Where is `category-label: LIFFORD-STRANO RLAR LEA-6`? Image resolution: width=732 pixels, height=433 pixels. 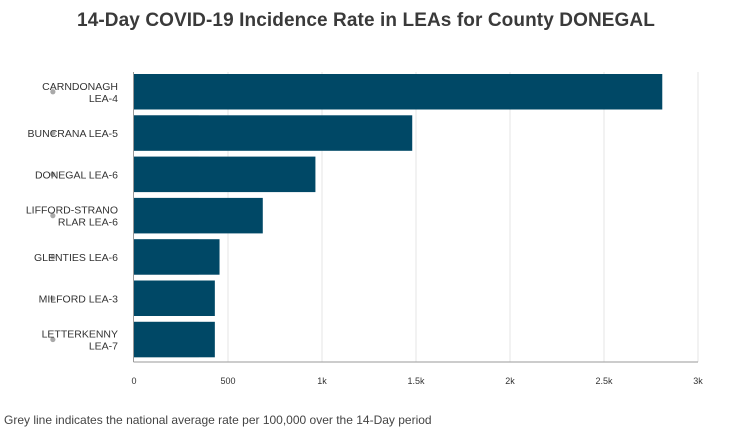
category-label: LIFFORD-STRANO RLAR LEA-6 is located at coordinates (72, 217).